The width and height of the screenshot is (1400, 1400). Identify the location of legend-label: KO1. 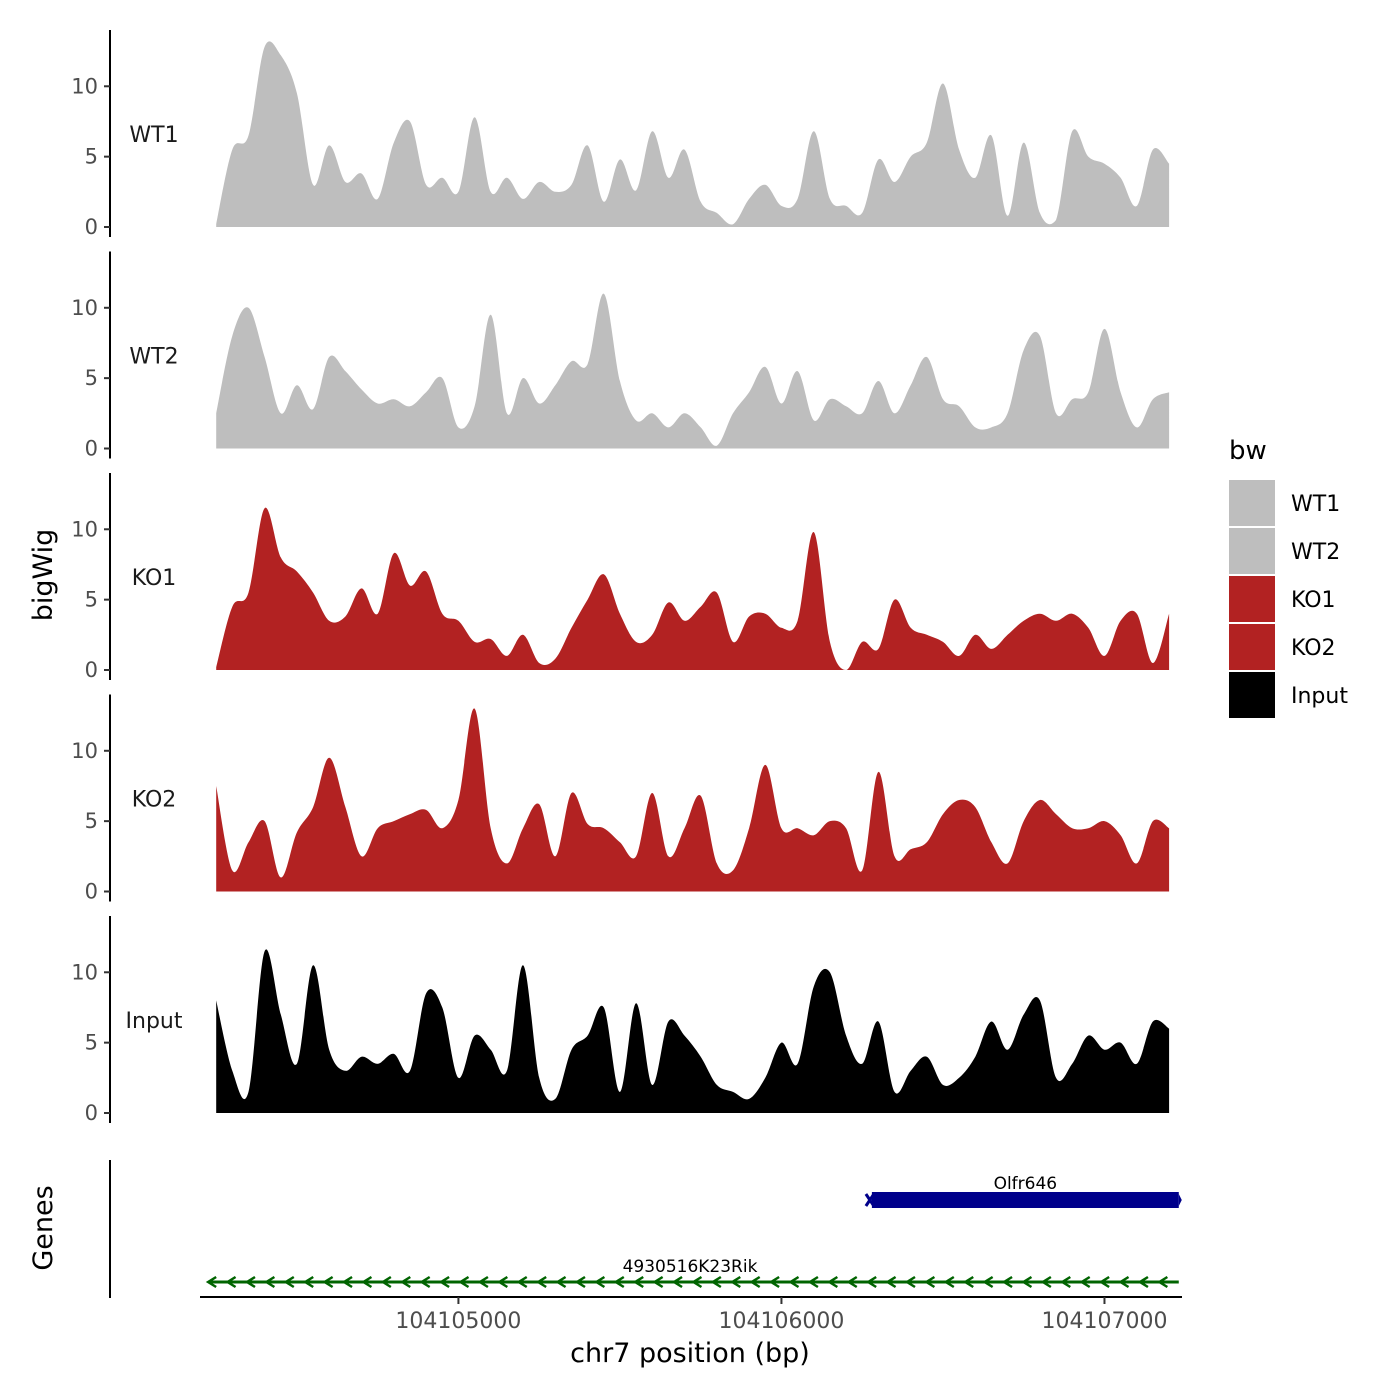
(1313, 600).